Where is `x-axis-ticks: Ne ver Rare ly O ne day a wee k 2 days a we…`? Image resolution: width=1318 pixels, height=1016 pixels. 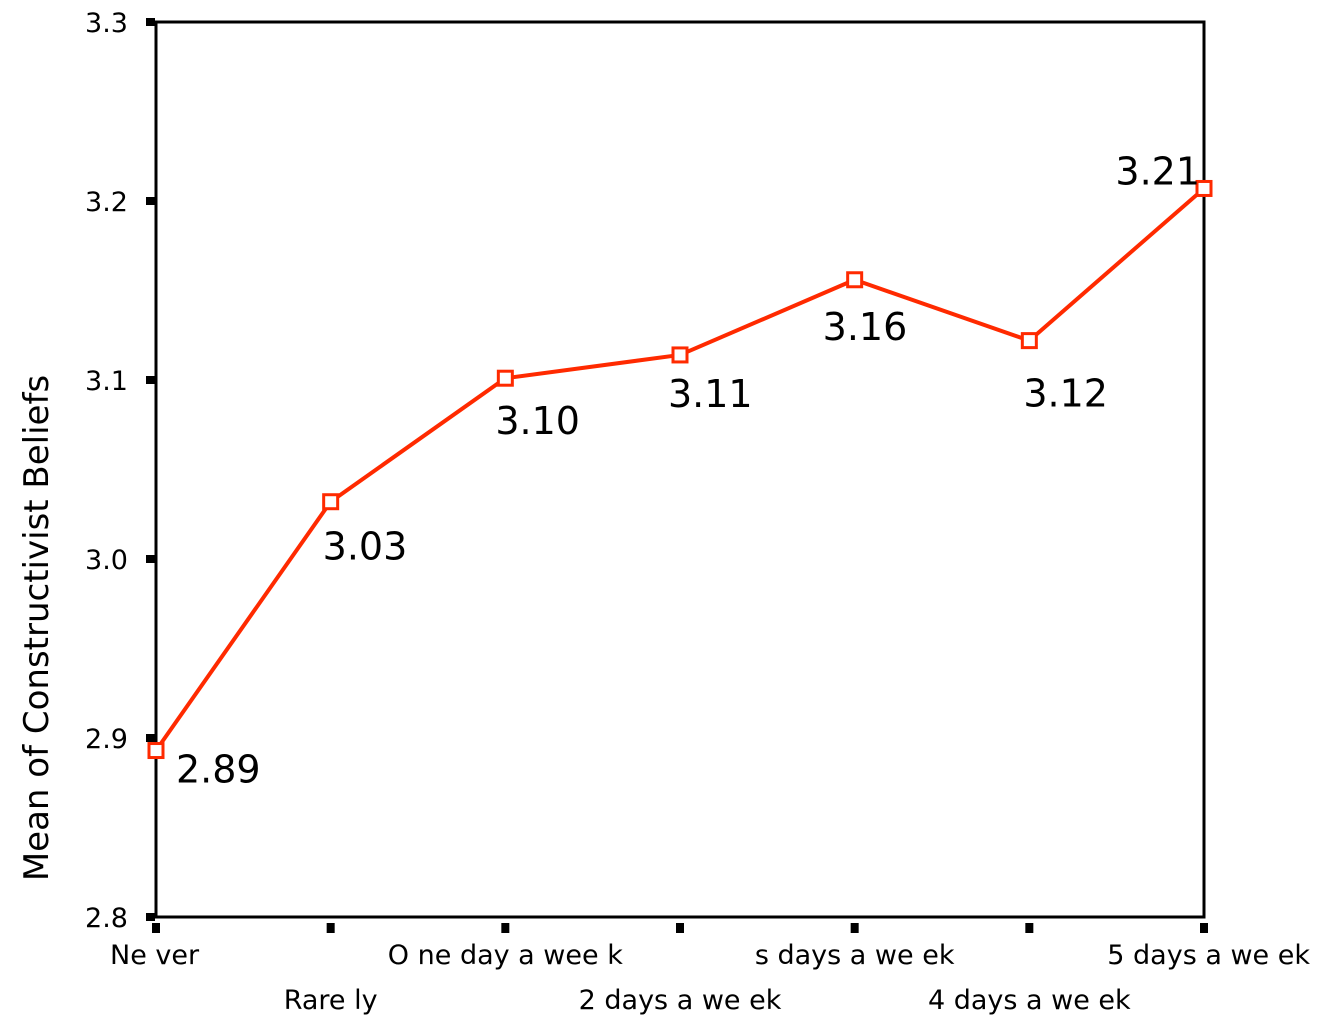
x-axis-ticks: Ne ver Rare ly O ne day a wee k 2 days a we… is located at coordinates (710, 969).